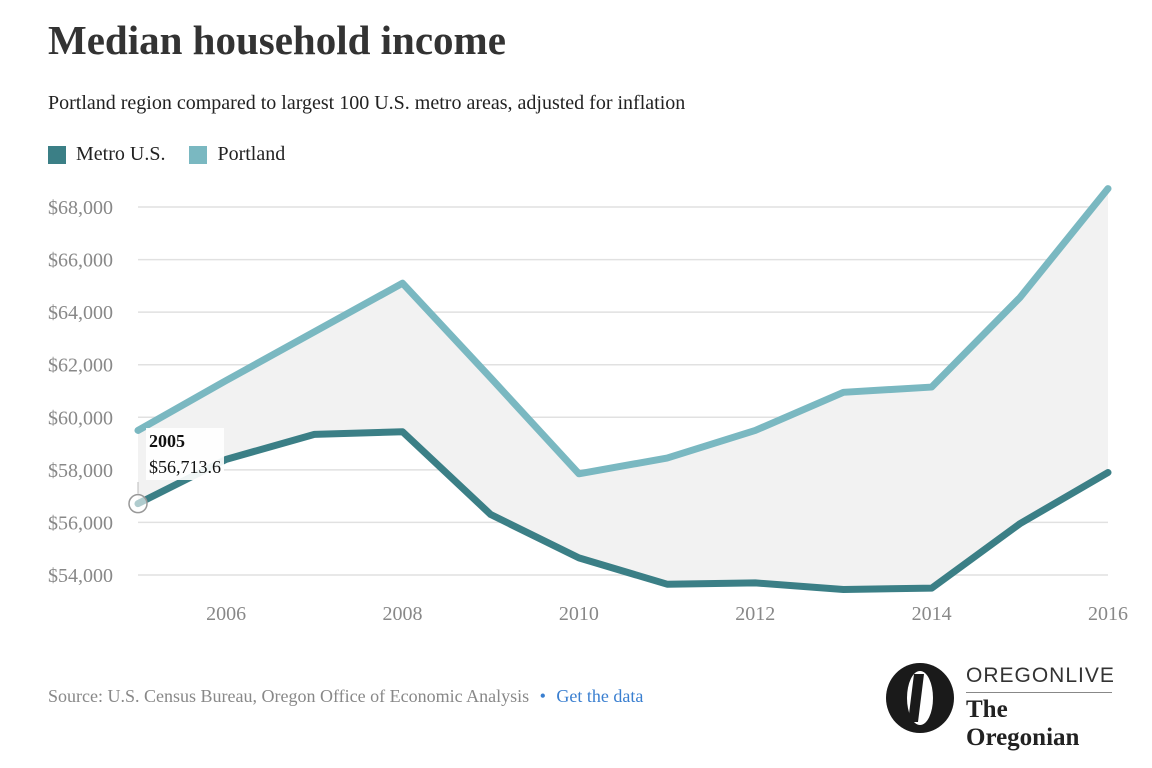 Image resolution: width=1152 pixels, height=768 pixels. I want to click on x-tick-label-2016: 2016, so click(1108, 614).